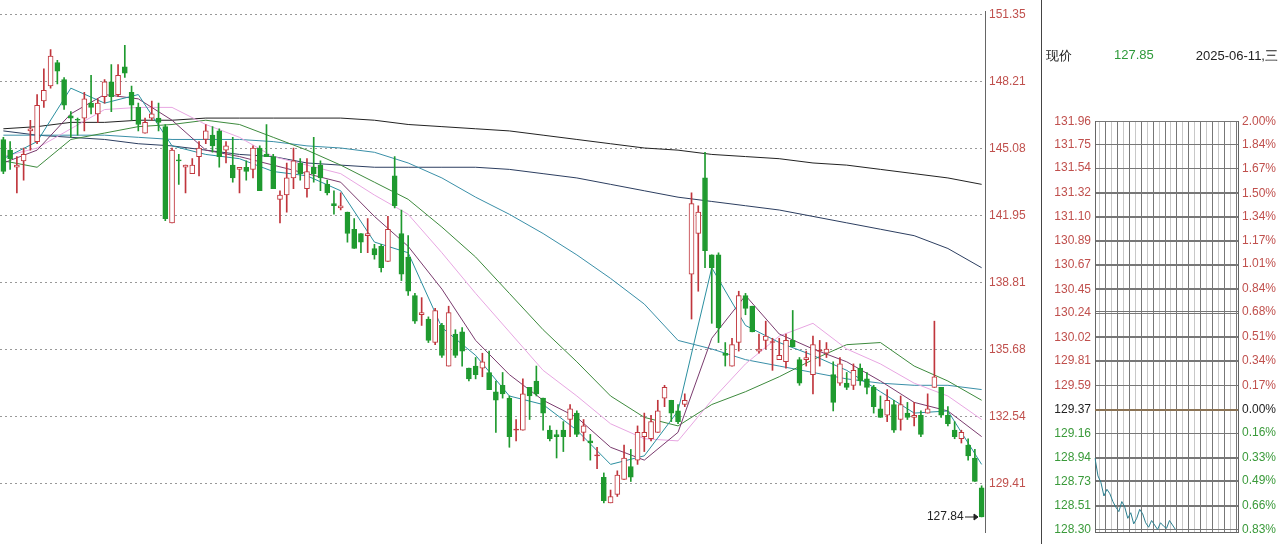 The height and width of the screenshot is (544, 1280). Describe the element at coordinates (1073, 528) in the screenshot. I see `y-tick-label: 128.30` at that location.